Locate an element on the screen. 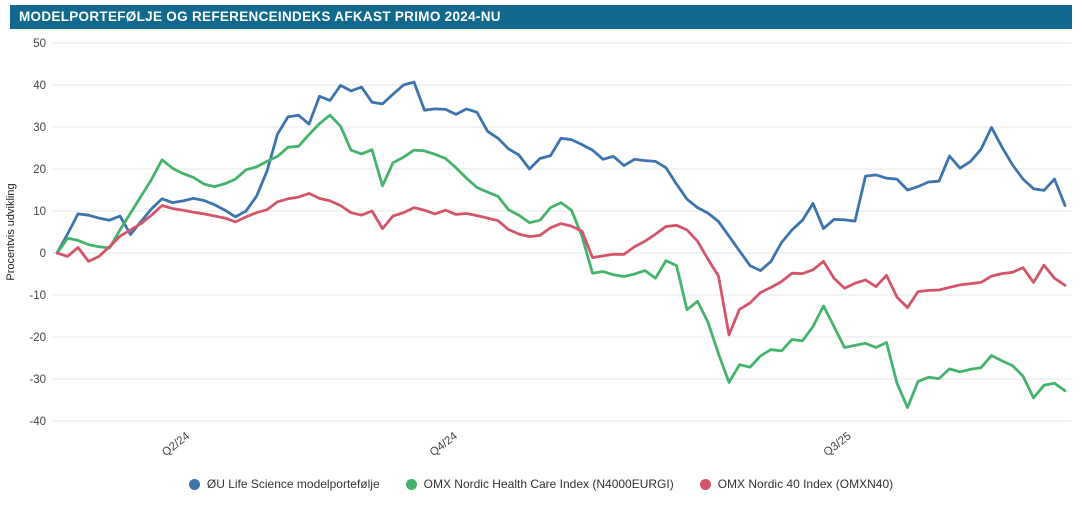 The width and height of the screenshot is (1082, 525). legend-dot-blue-icon is located at coordinates (194, 484).